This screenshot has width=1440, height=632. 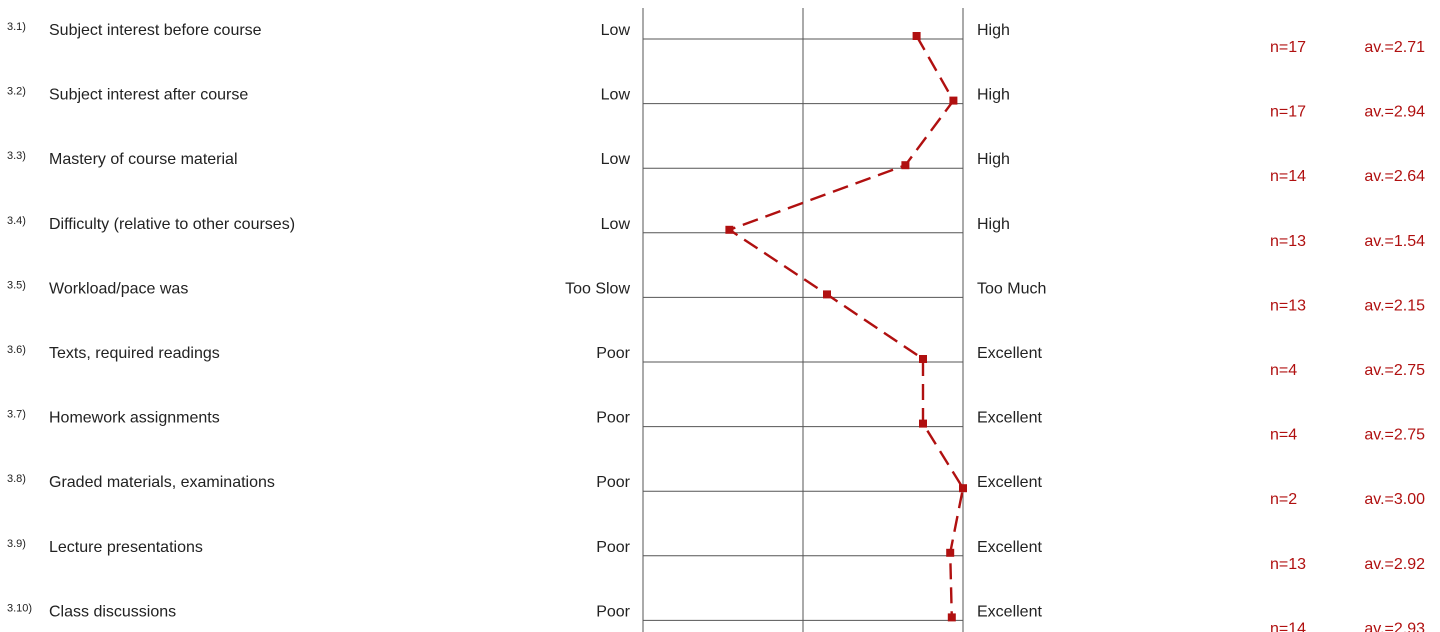 I want to click on item-number: 3.10), so click(x=19, y=608).